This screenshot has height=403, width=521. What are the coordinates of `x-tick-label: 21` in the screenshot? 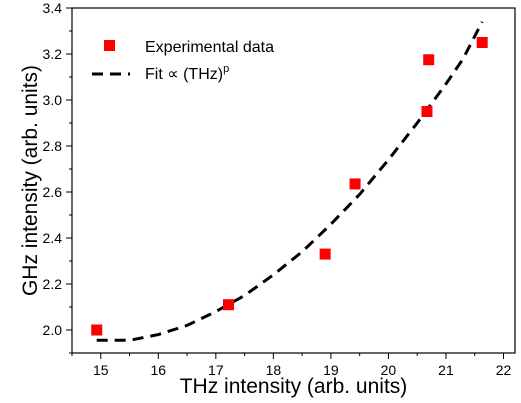 It's located at (446, 370).